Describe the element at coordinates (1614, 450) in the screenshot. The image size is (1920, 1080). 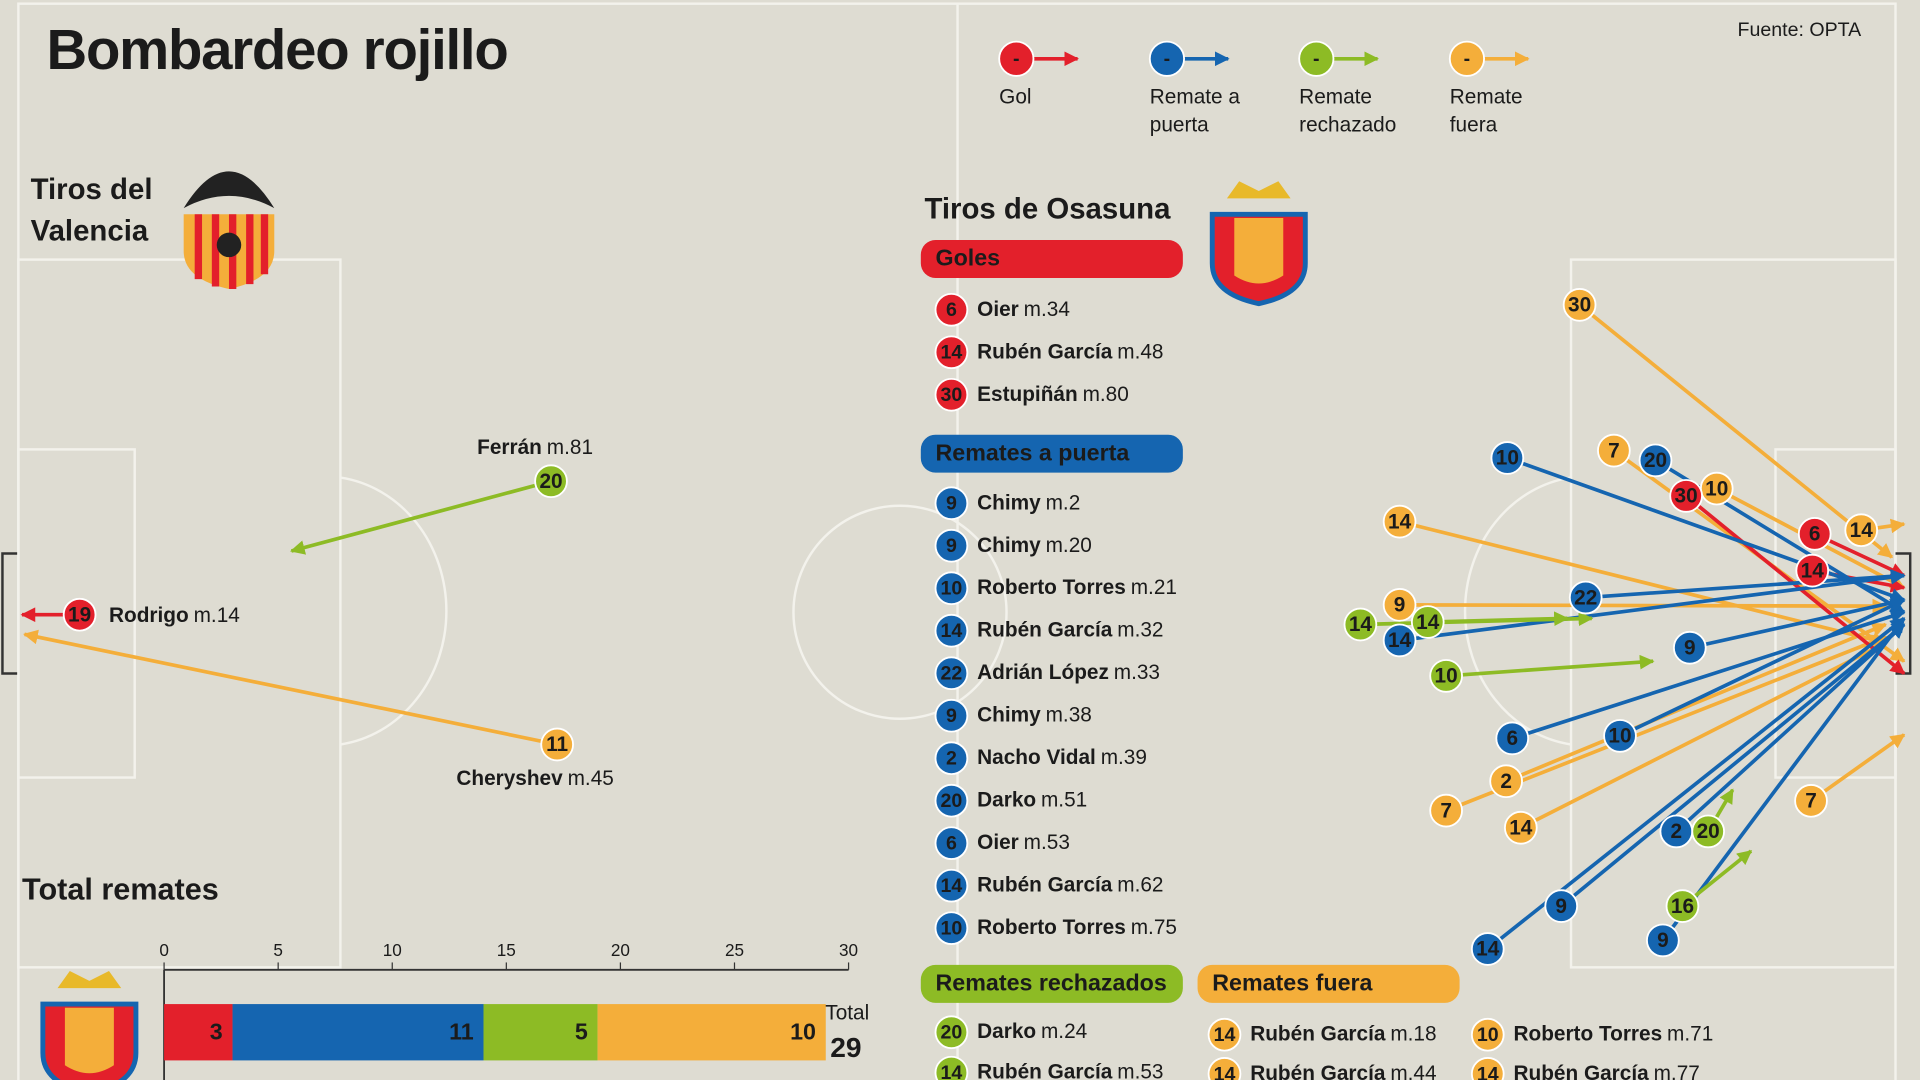
I see `shot-number: 7` at that location.